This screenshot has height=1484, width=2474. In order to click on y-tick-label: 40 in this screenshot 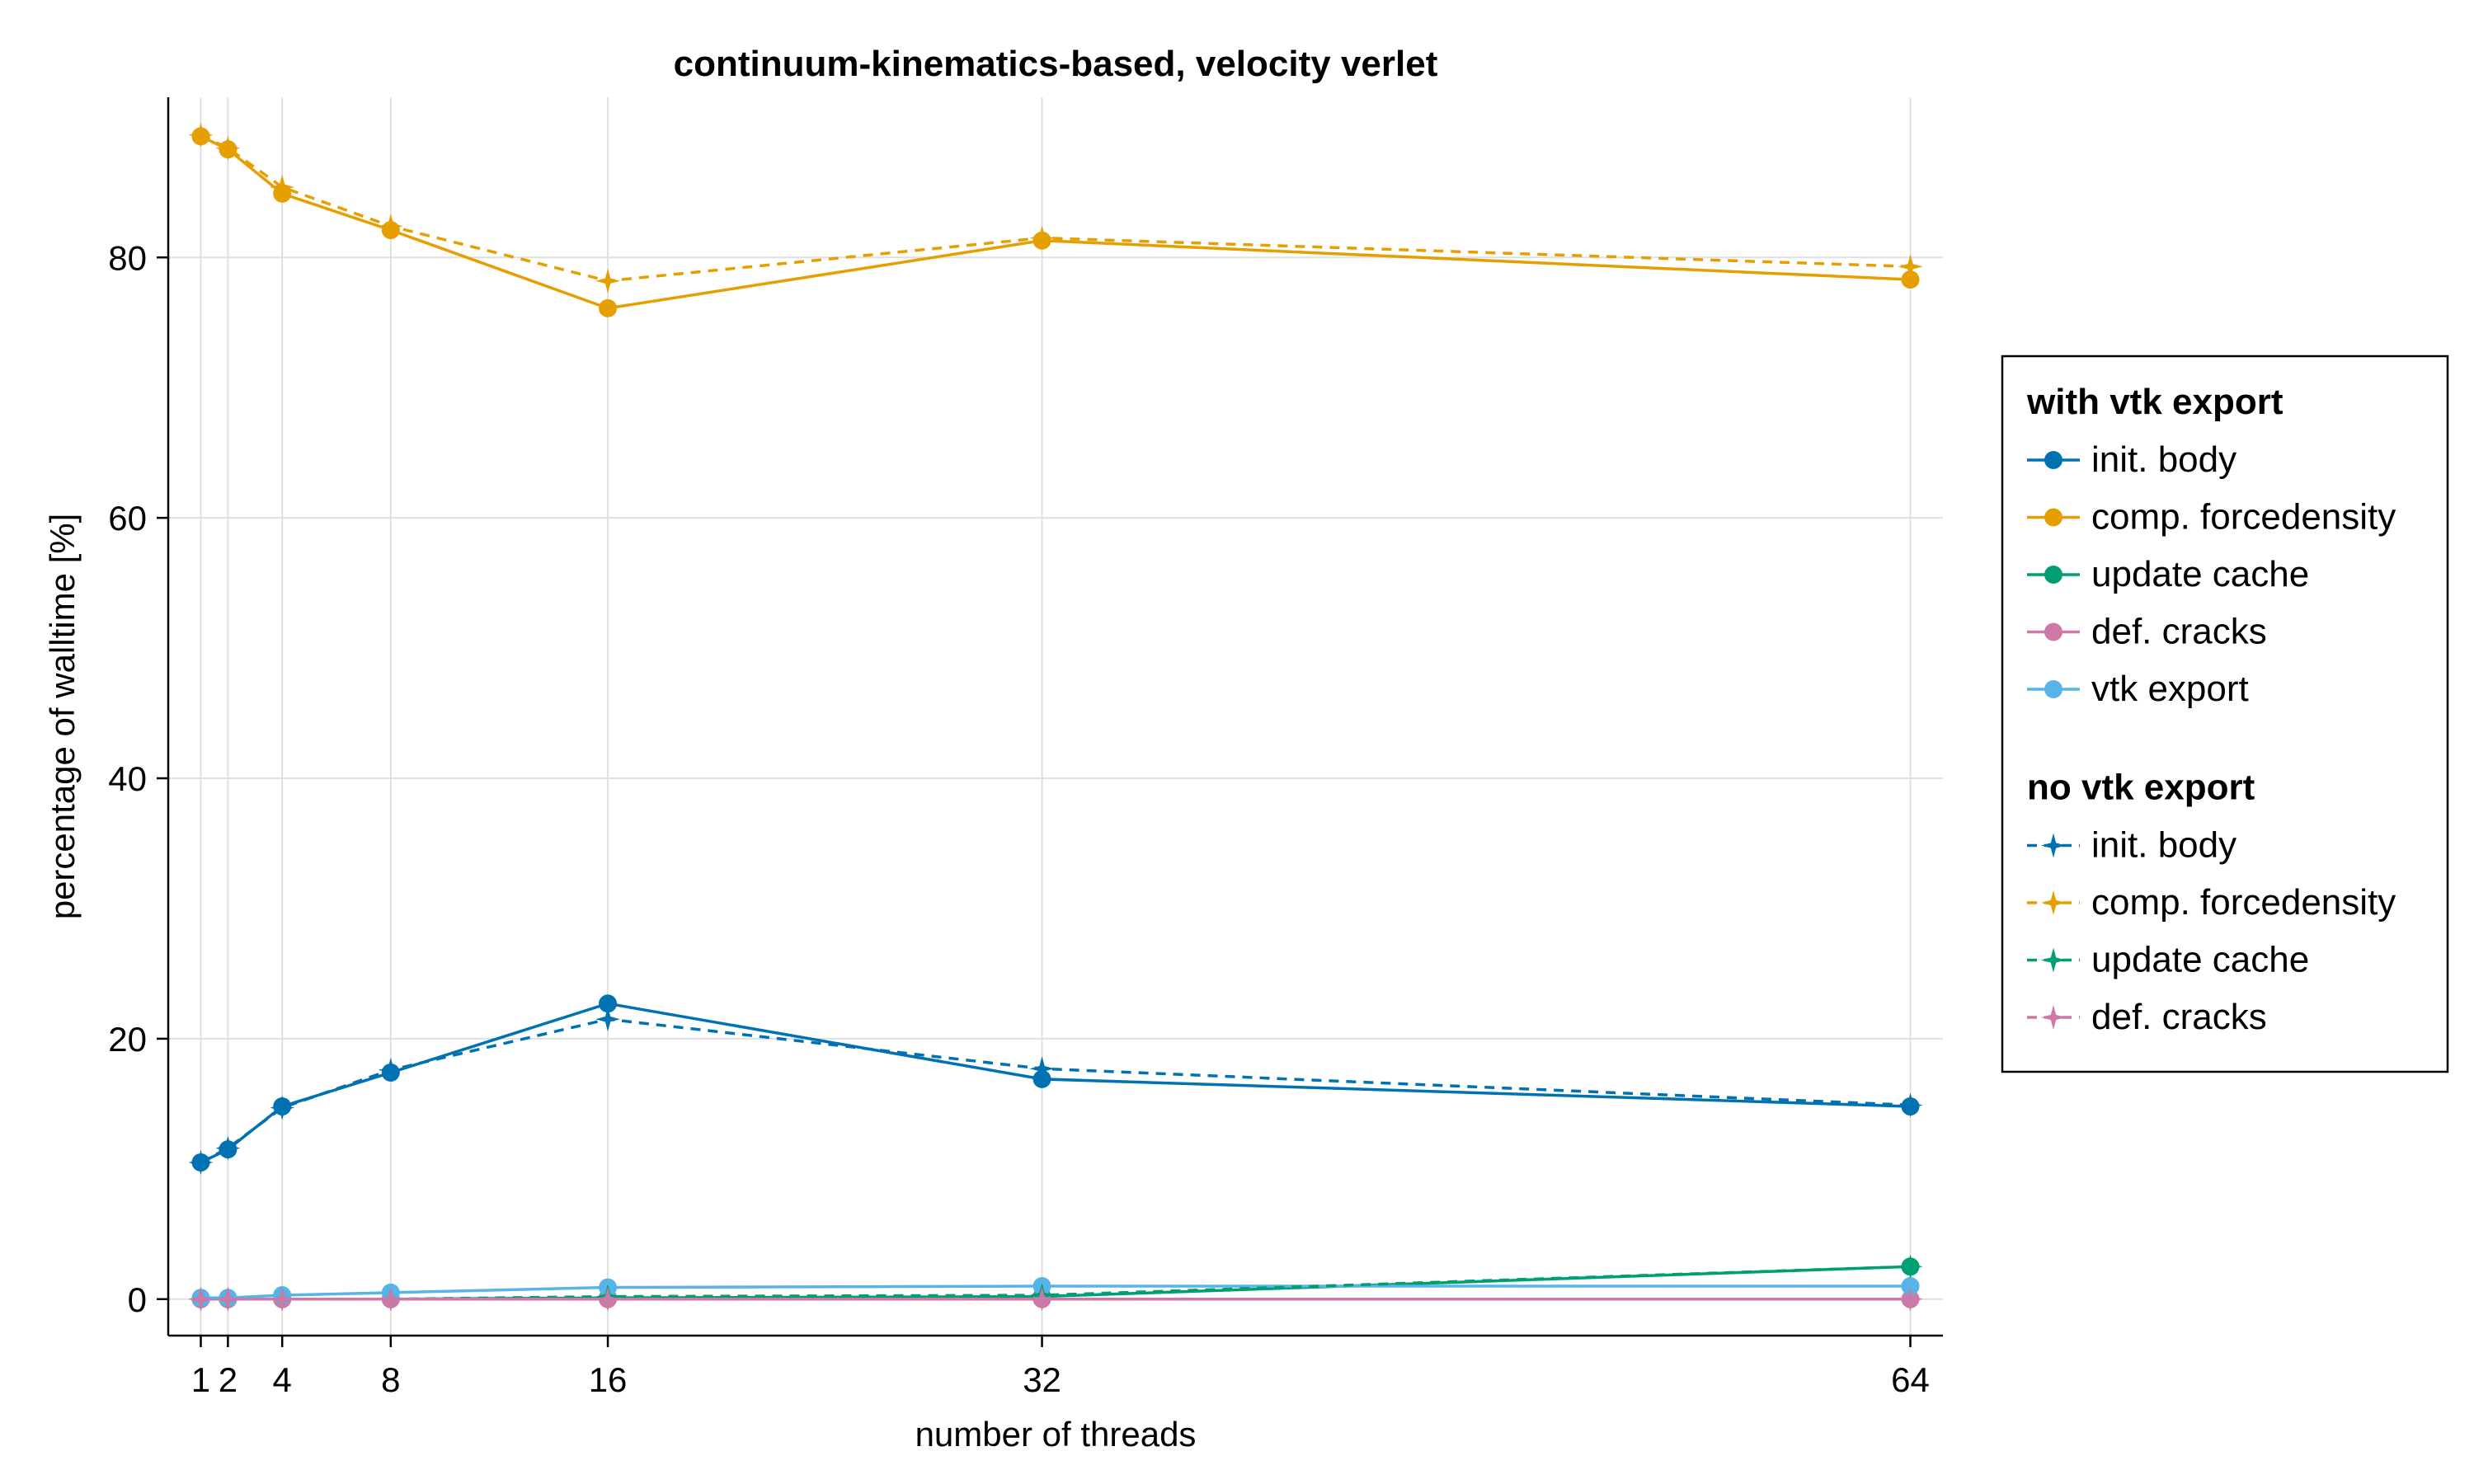, I will do `click(127, 778)`.